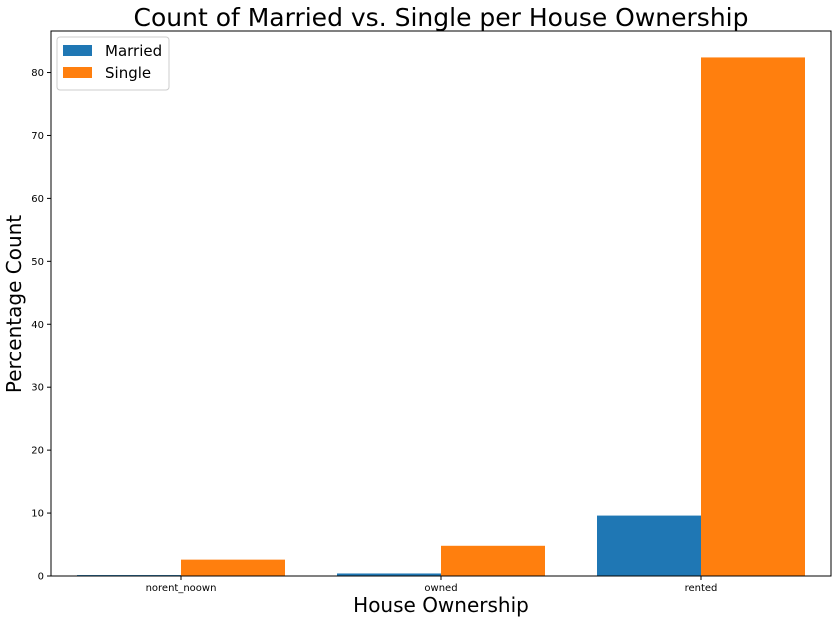 This screenshot has height=623, width=838. I want to click on y-tick-label: 40, so click(37, 325).